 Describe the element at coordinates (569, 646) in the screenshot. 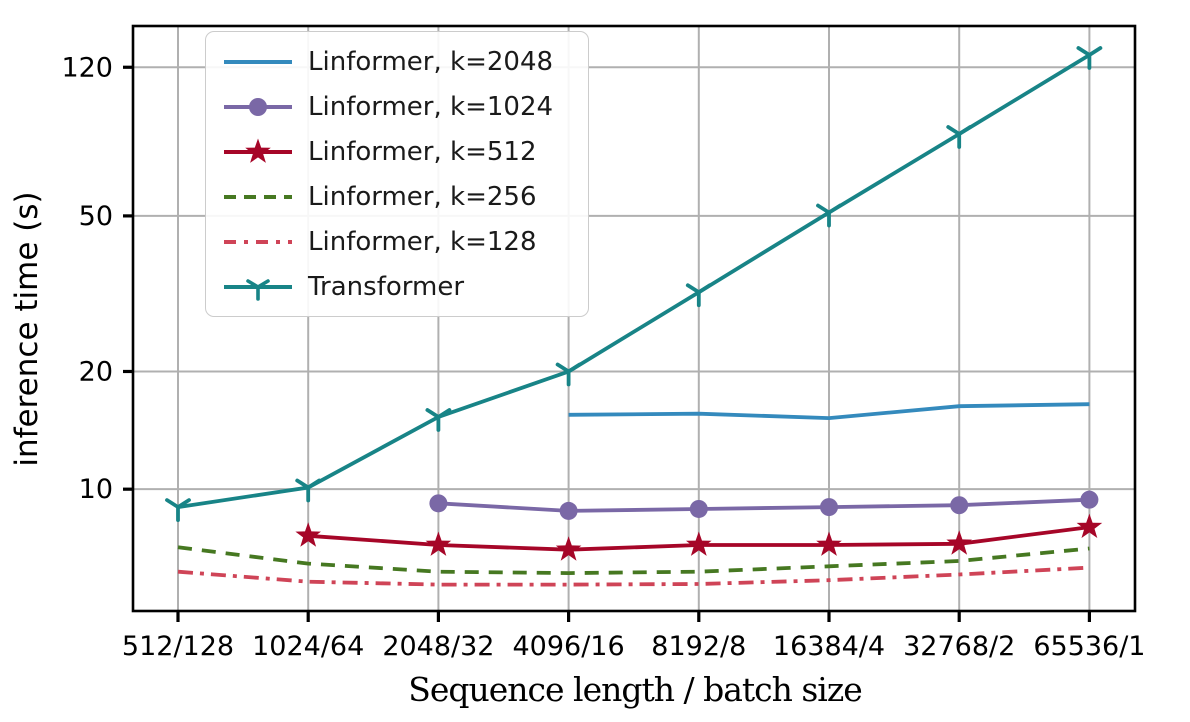

I see `x-tick-label: 4096/16` at that location.